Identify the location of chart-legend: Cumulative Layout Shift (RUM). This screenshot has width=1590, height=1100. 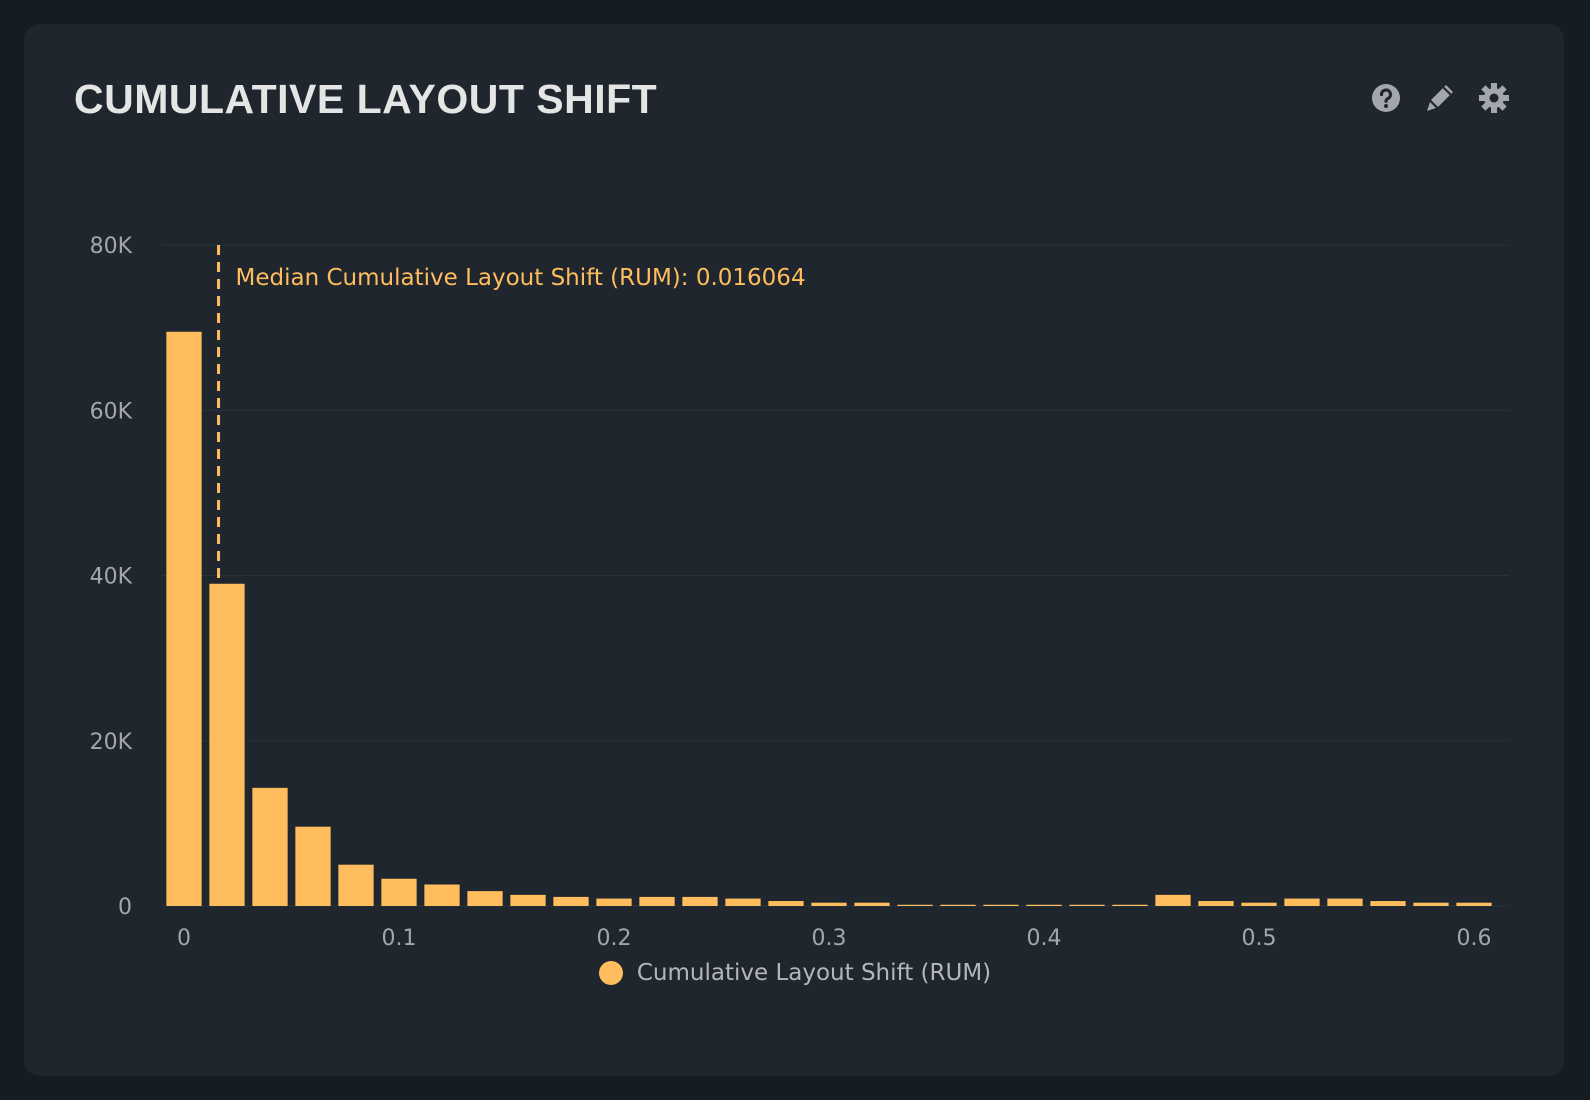
(795, 973).